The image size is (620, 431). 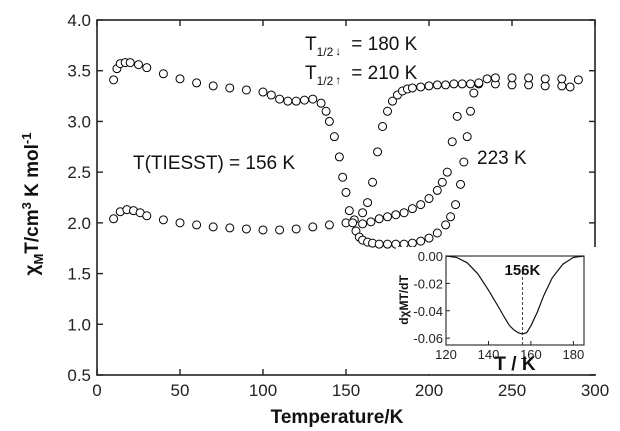 I want to click on x-tick-label: 150, so click(x=346, y=390).